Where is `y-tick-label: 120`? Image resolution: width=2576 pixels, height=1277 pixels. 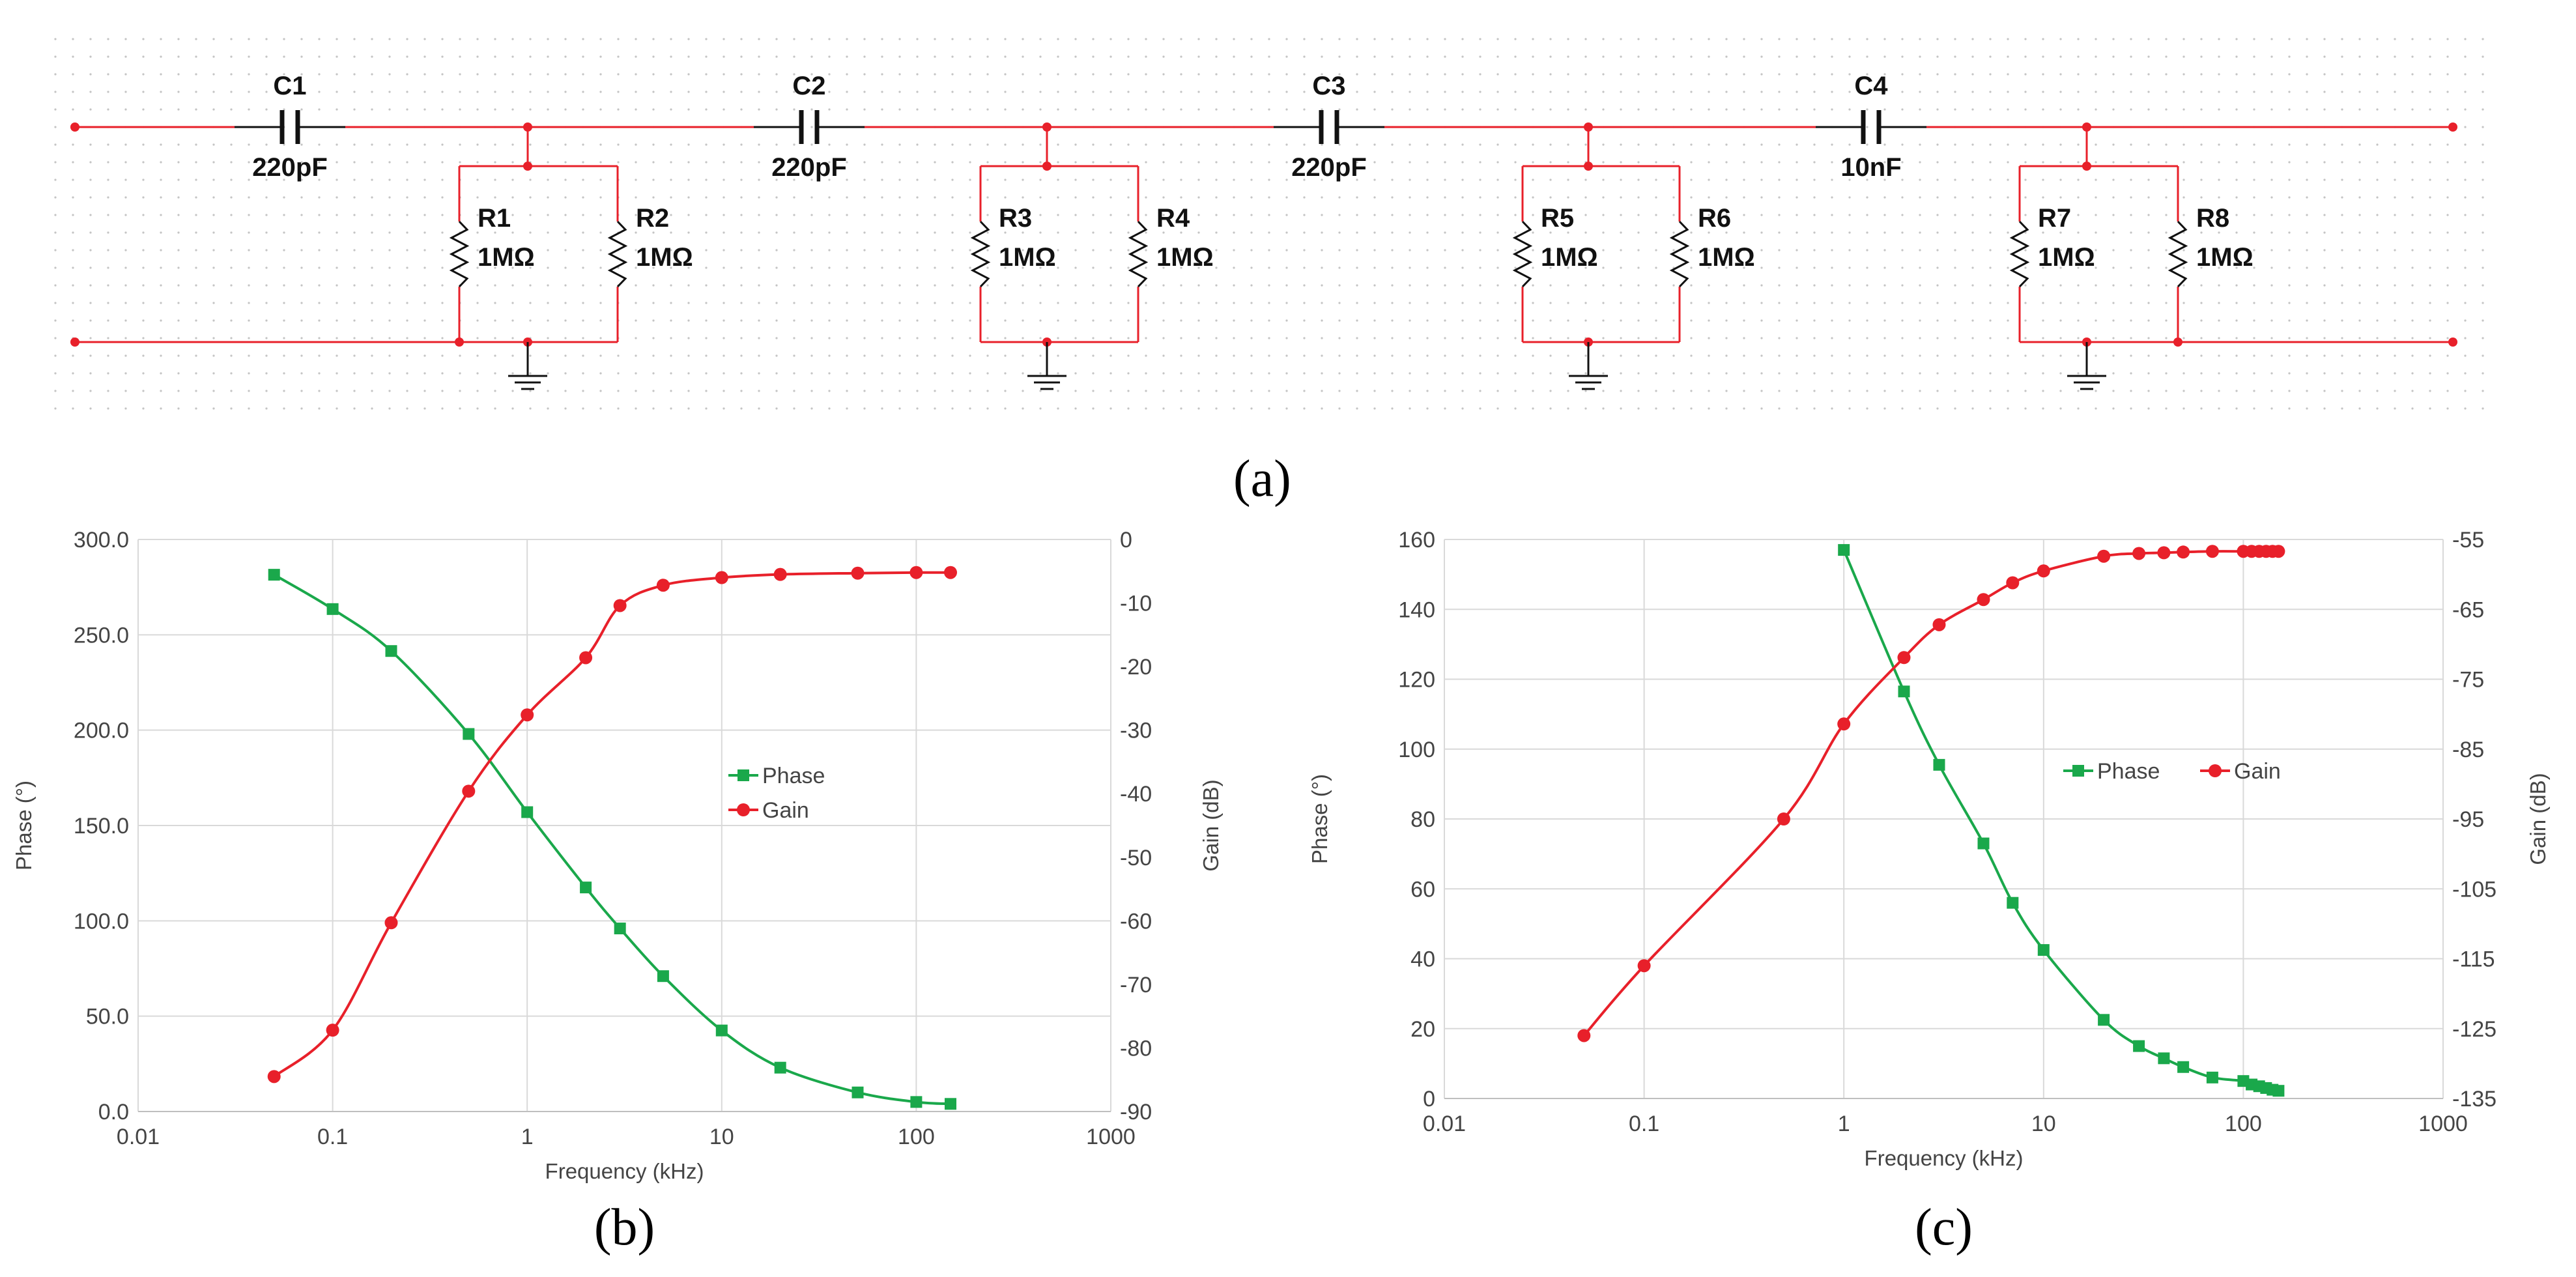 y-tick-label: 120 is located at coordinates (1417, 680).